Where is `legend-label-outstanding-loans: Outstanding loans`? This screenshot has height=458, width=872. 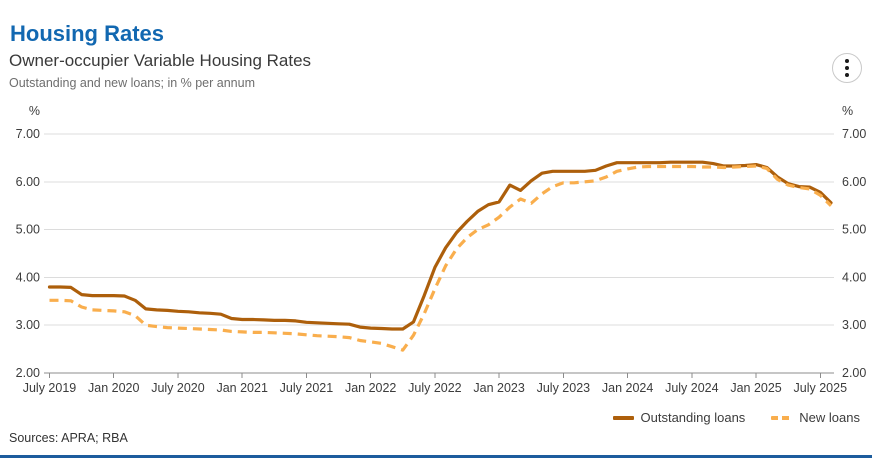
legend-label-outstanding-loans: Outstanding loans is located at coordinates (693, 417).